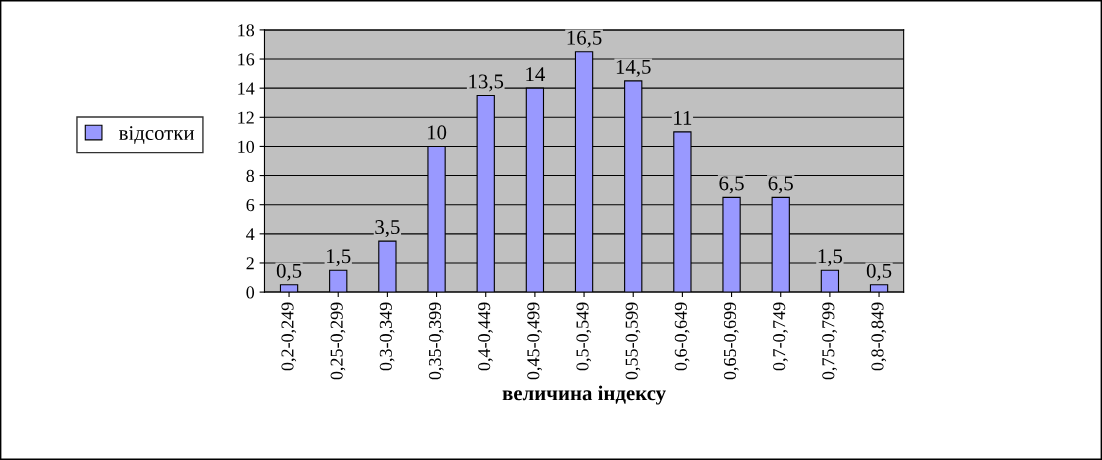 This screenshot has width=1102, height=460. What do you see at coordinates (584, 39) in the screenshot?
I see `data-label: 16,5` at bounding box center [584, 39].